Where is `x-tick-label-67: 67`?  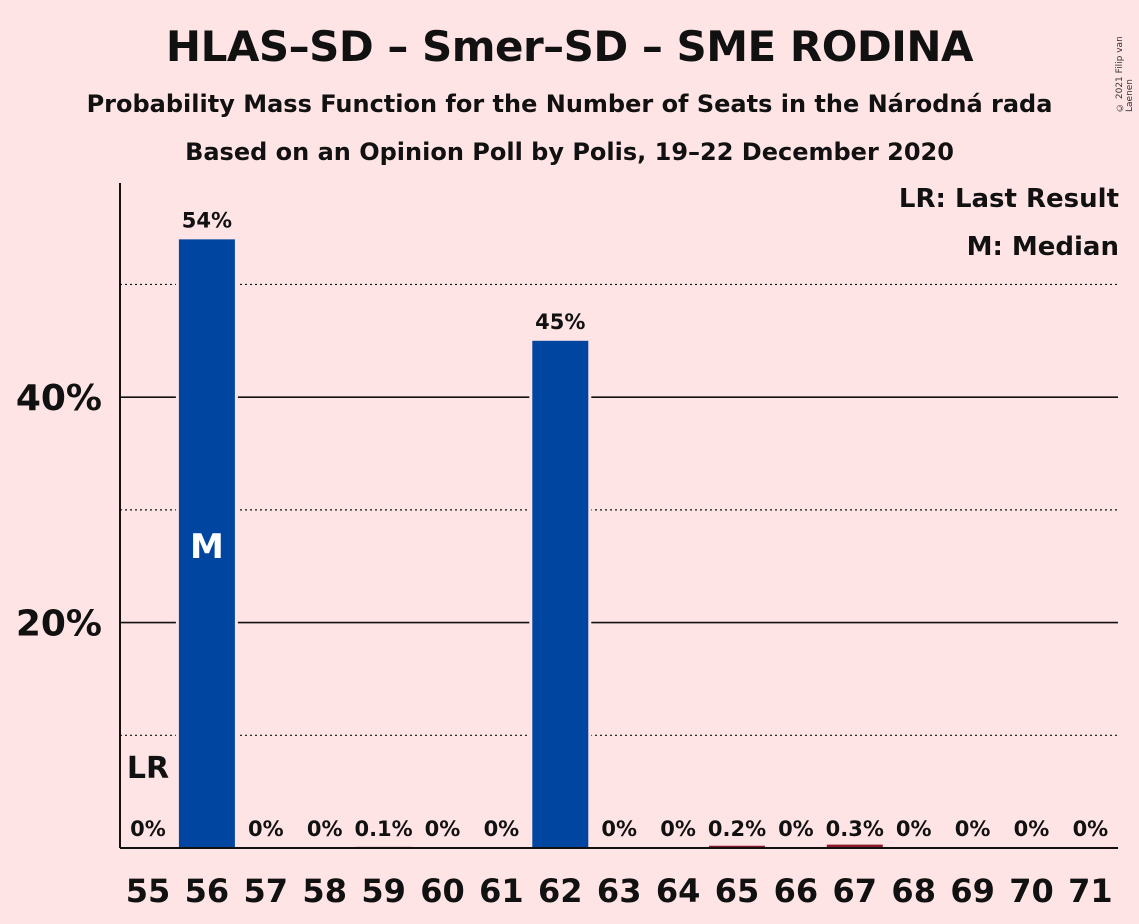
x-tick-label-67: 67 is located at coordinates (855, 891).